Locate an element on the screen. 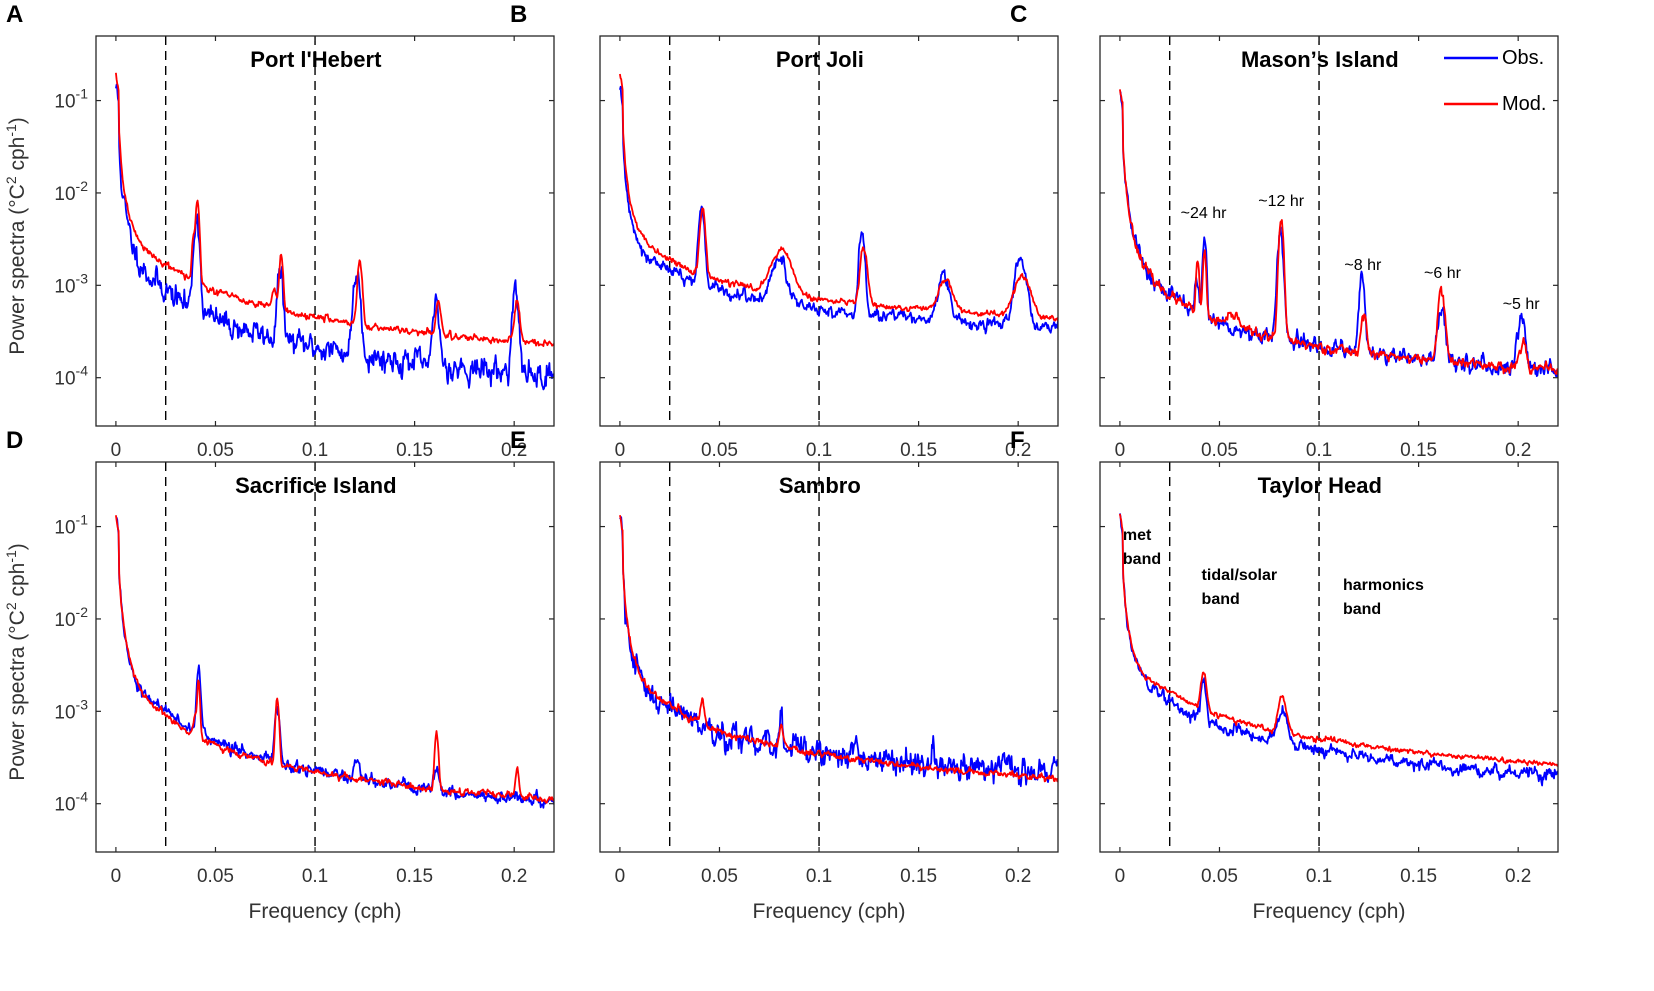  panel-letter: A is located at coordinates (14, 14).